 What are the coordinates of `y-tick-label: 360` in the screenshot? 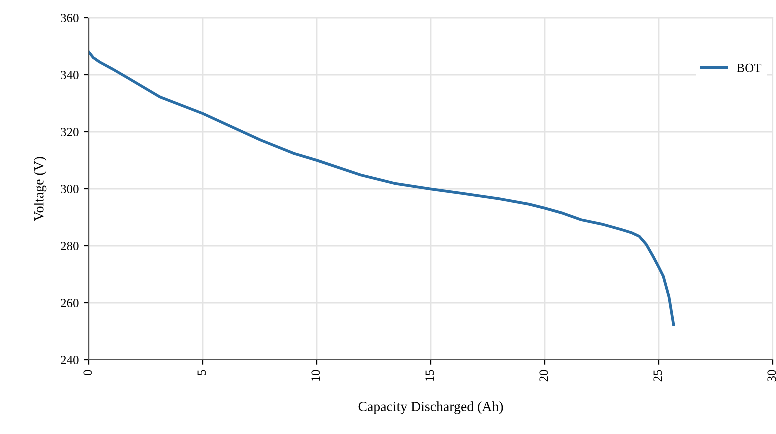 It's located at (70, 18).